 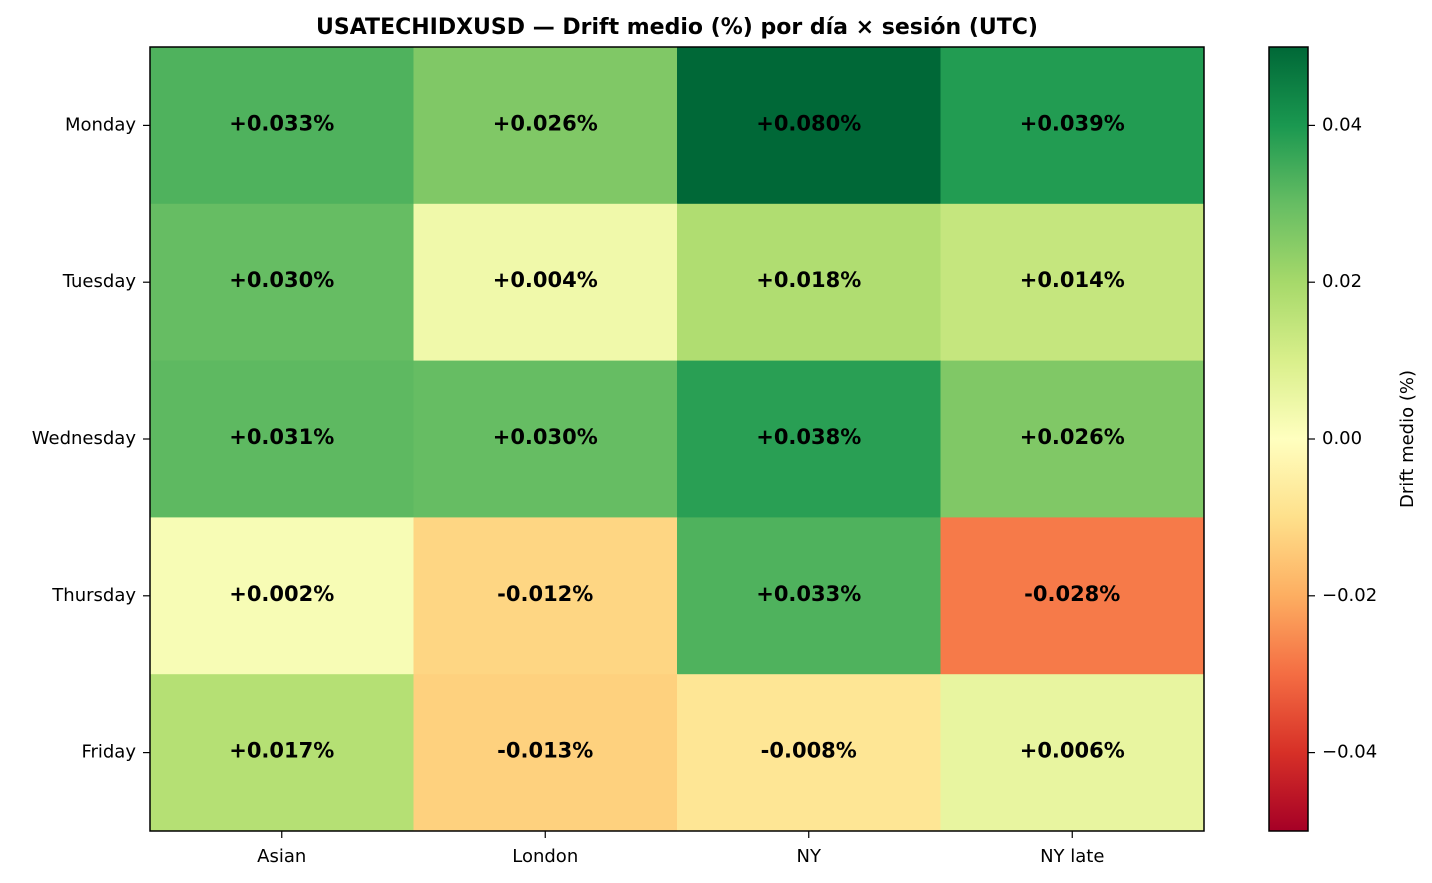 I want to click on cell-value-label: -0.008%, so click(x=809, y=751).